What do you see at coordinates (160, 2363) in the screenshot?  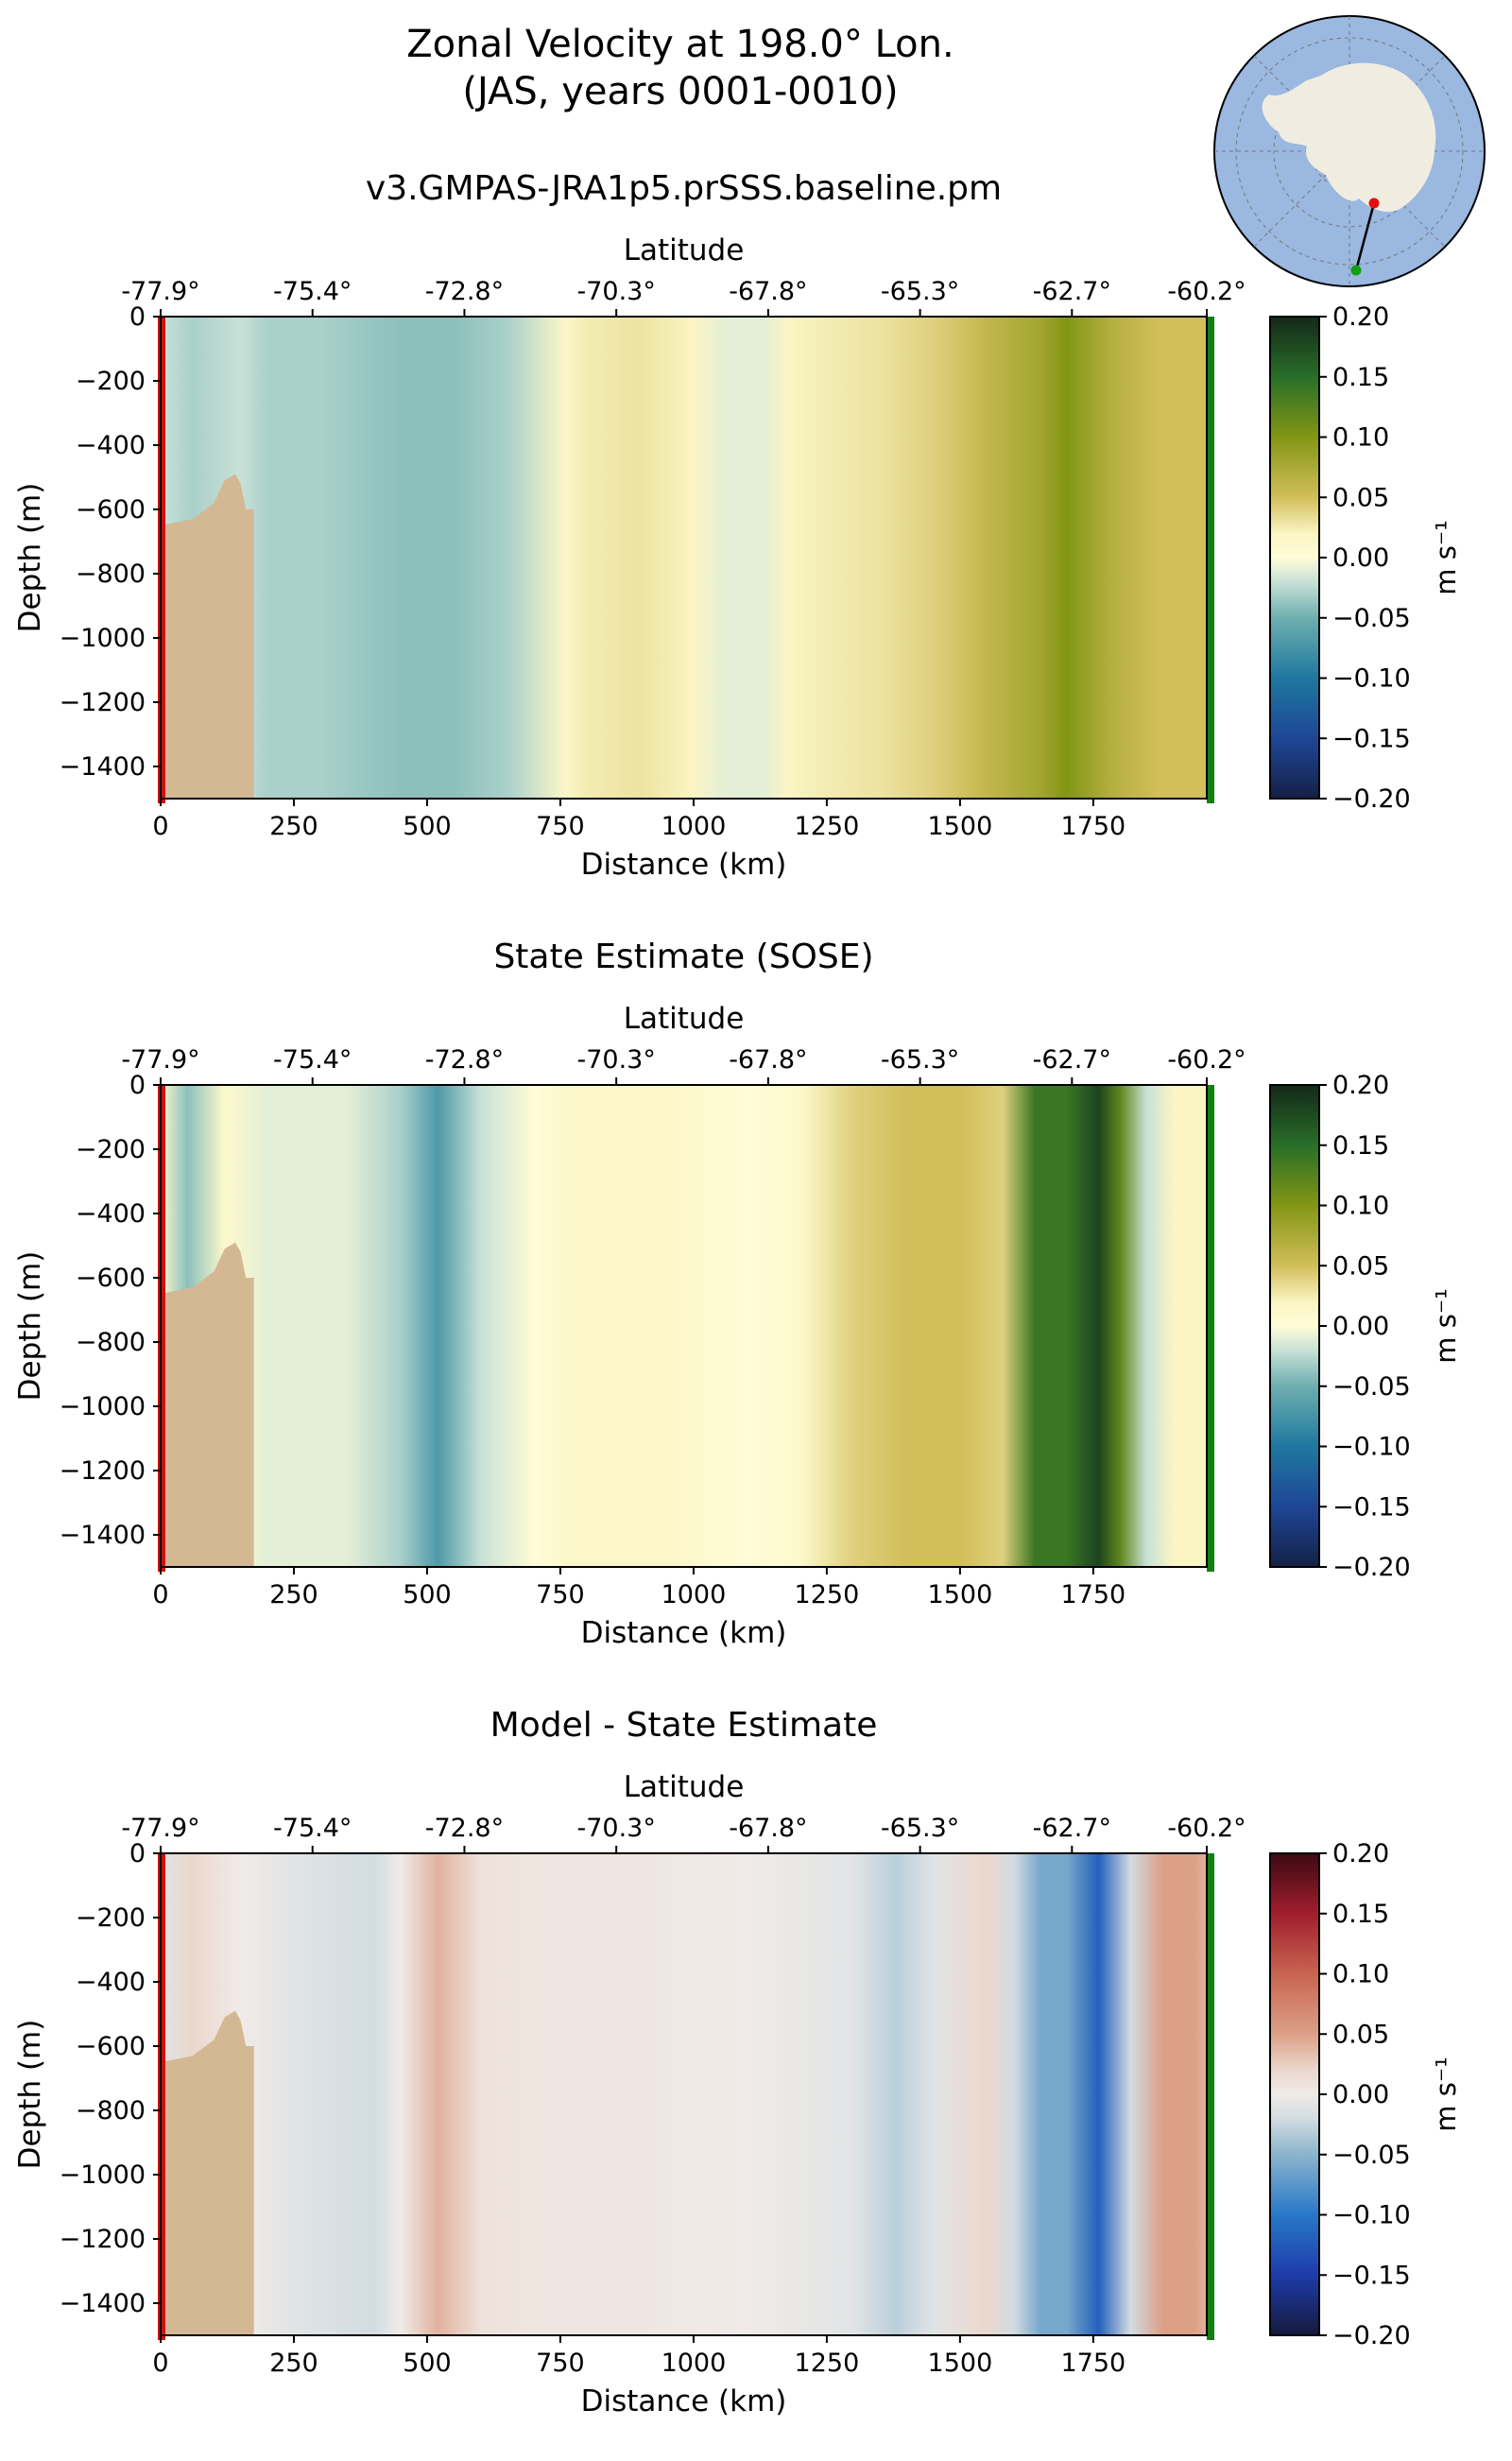 I see `x-tick-label: 0` at bounding box center [160, 2363].